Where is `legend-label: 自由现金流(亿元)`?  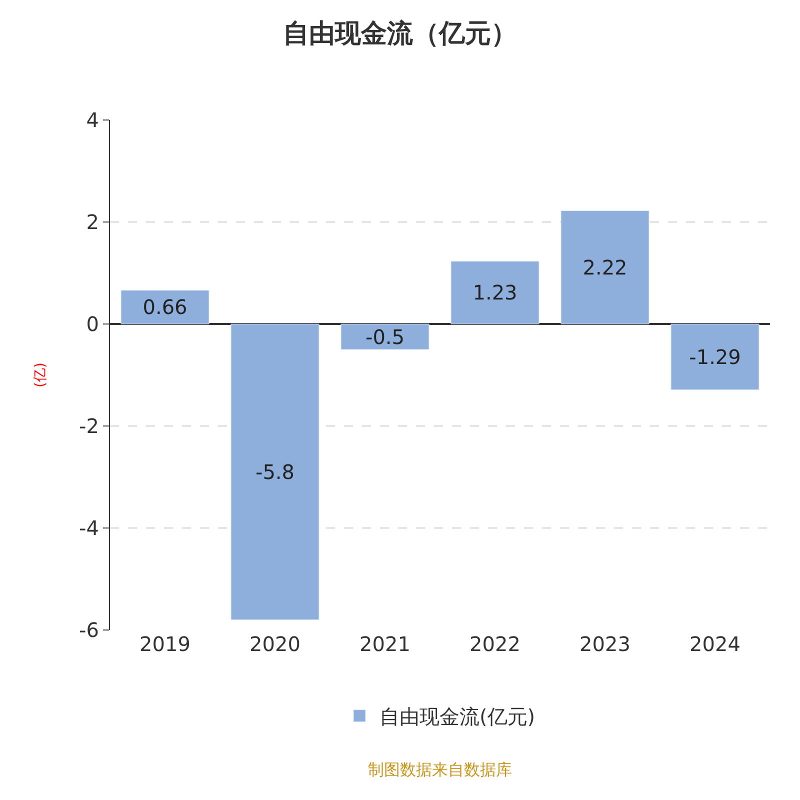 legend-label: 自由现金流(亿元) is located at coordinates (458, 716).